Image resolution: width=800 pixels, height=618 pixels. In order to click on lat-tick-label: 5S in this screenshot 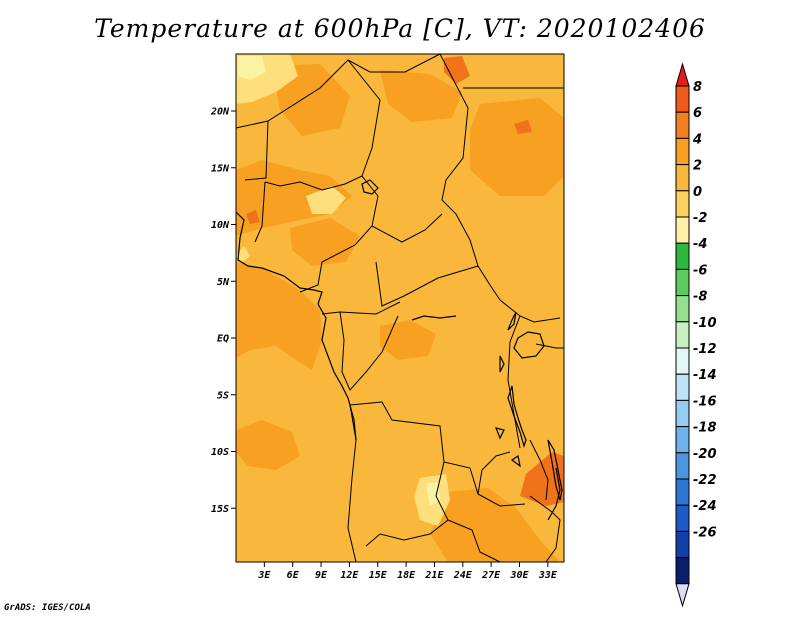, I will do `click(223, 395)`.